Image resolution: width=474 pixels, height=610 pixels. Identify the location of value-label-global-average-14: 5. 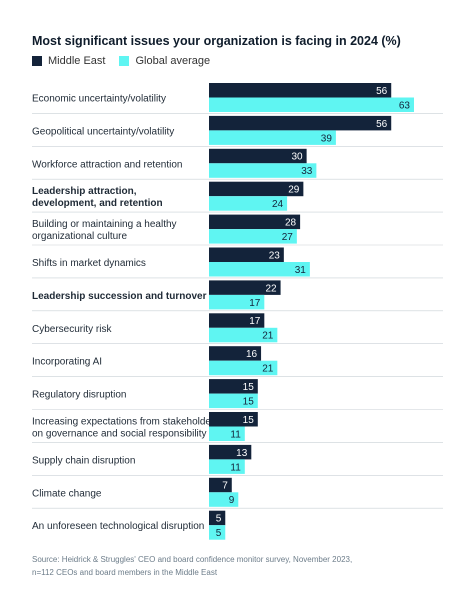
(219, 533).